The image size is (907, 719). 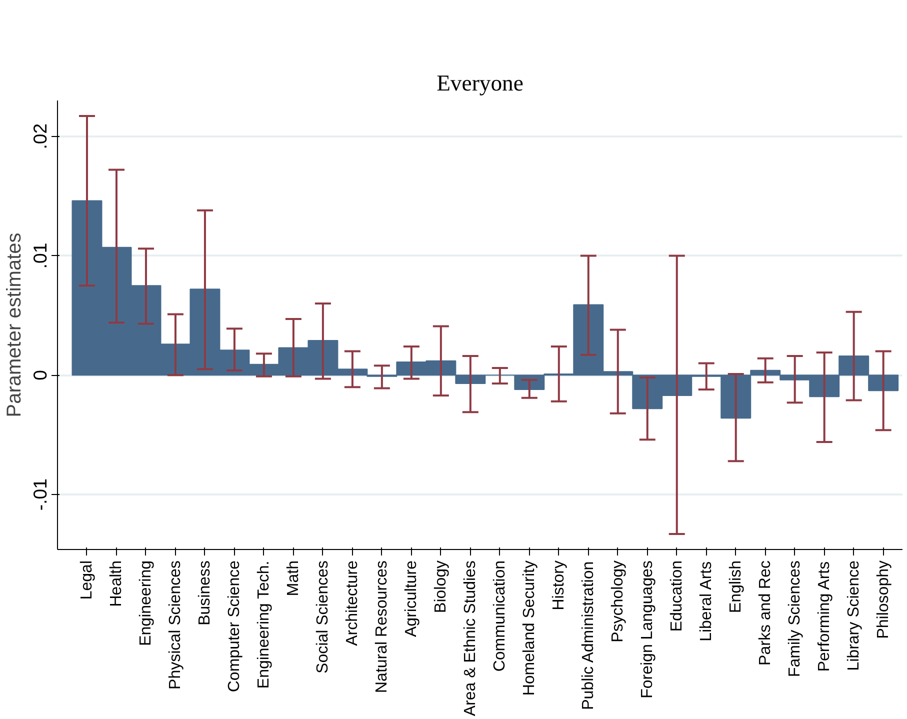 What do you see at coordinates (15, 325) in the screenshot?
I see `y-axis-title: Parameter estimates` at bounding box center [15, 325].